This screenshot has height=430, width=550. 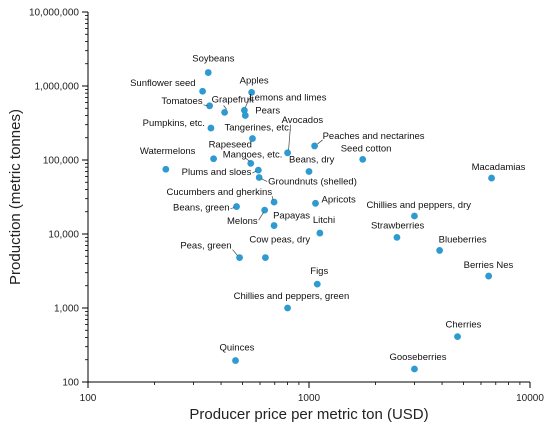 I want to click on point-label: Berries Nes, so click(x=489, y=265).